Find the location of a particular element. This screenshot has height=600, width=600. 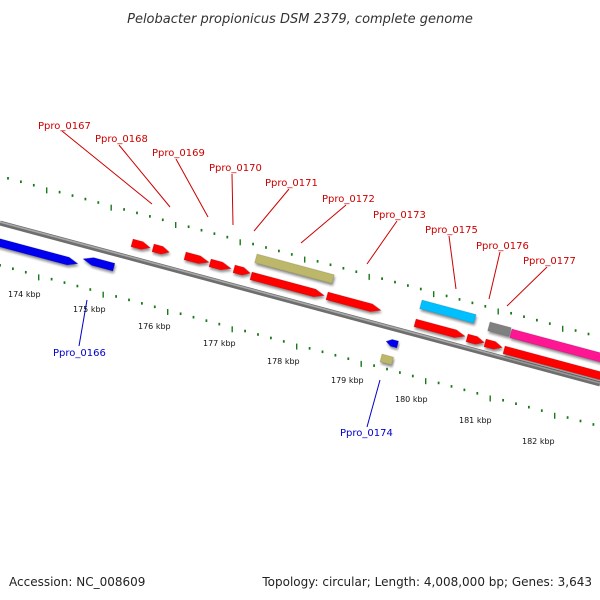

gene-label-ppro-0166: Ppro_0166 is located at coordinates (79, 353).